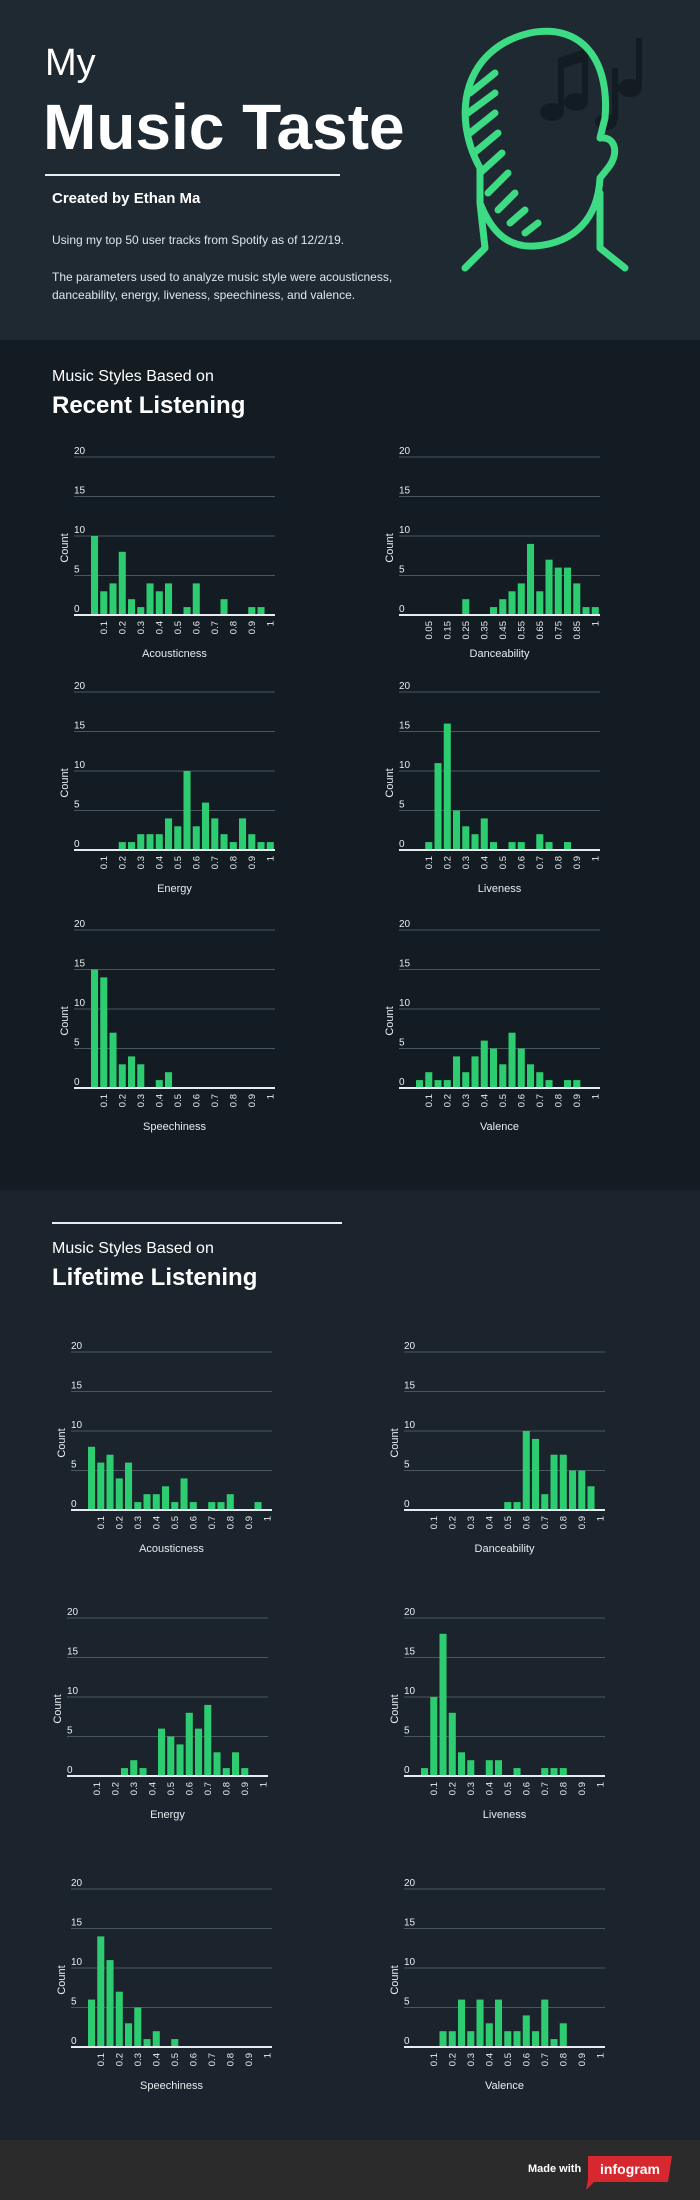  I want to click on y-tick-label: 20, so click(77, 1346).